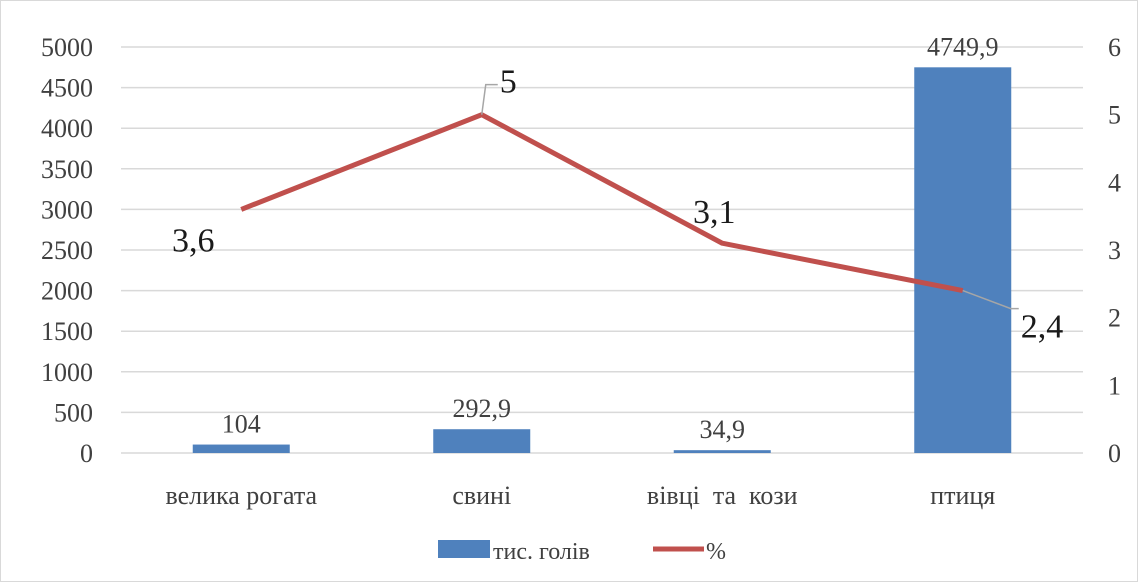  I want to click on right-axis-ticks: 0 1 2 3 4 5 6, so click(1114, 250).